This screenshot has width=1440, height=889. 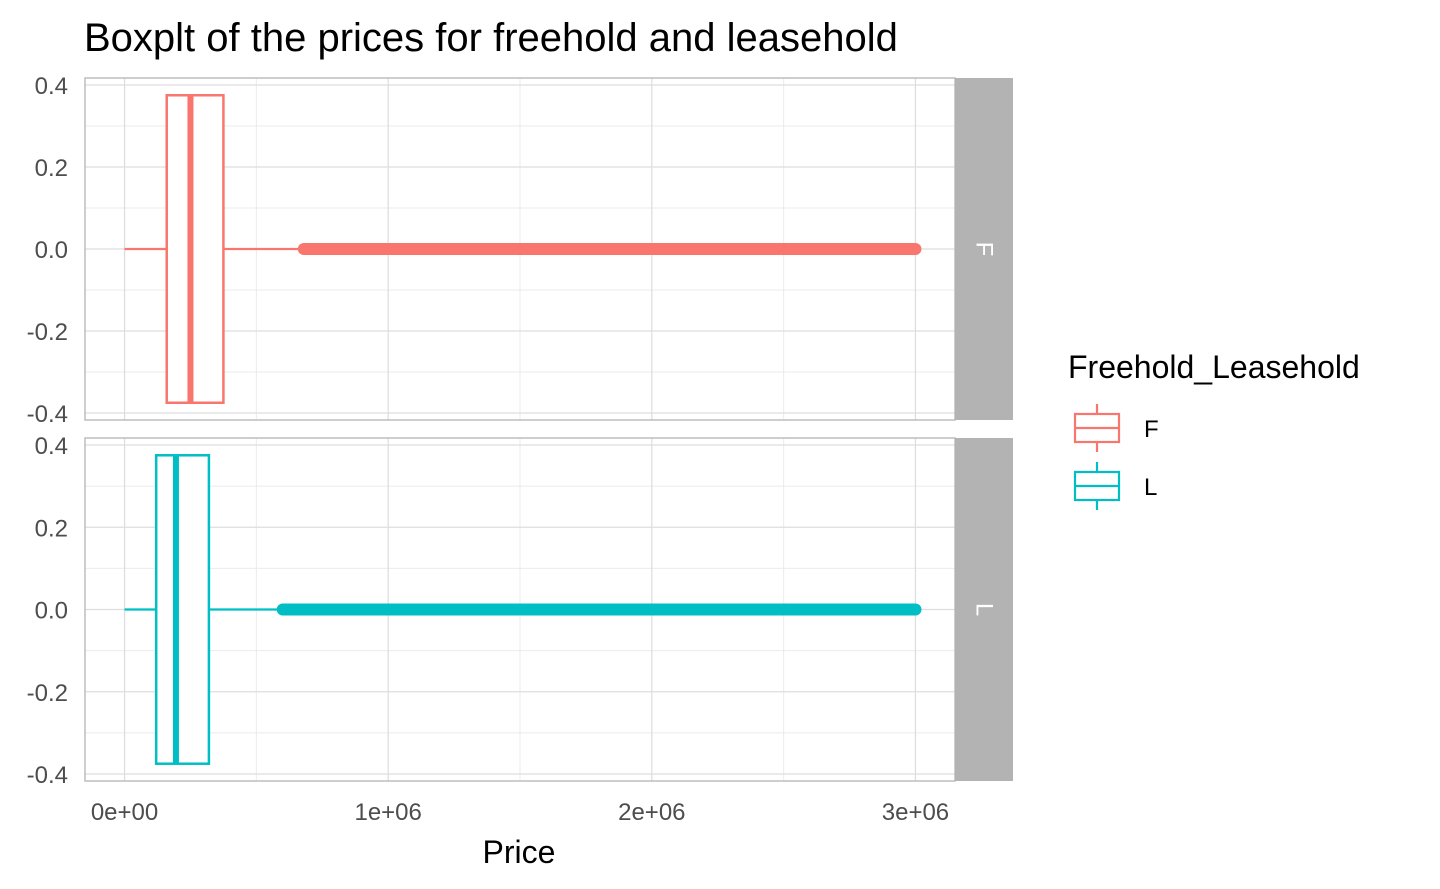 What do you see at coordinates (1214, 429) in the screenshot?
I see `legend: Freehold_Leasehold F L` at bounding box center [1214, 429].